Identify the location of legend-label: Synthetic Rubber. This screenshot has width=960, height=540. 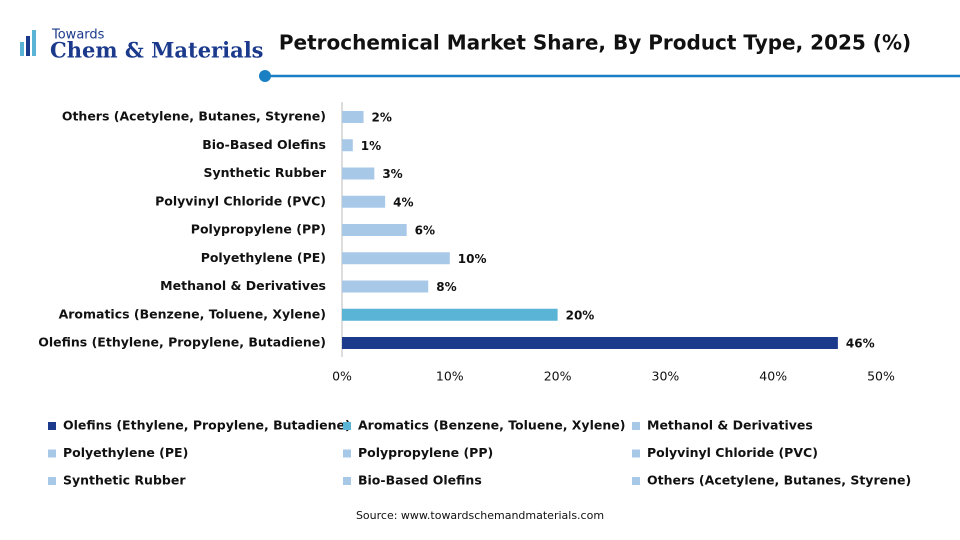
(124, 480).